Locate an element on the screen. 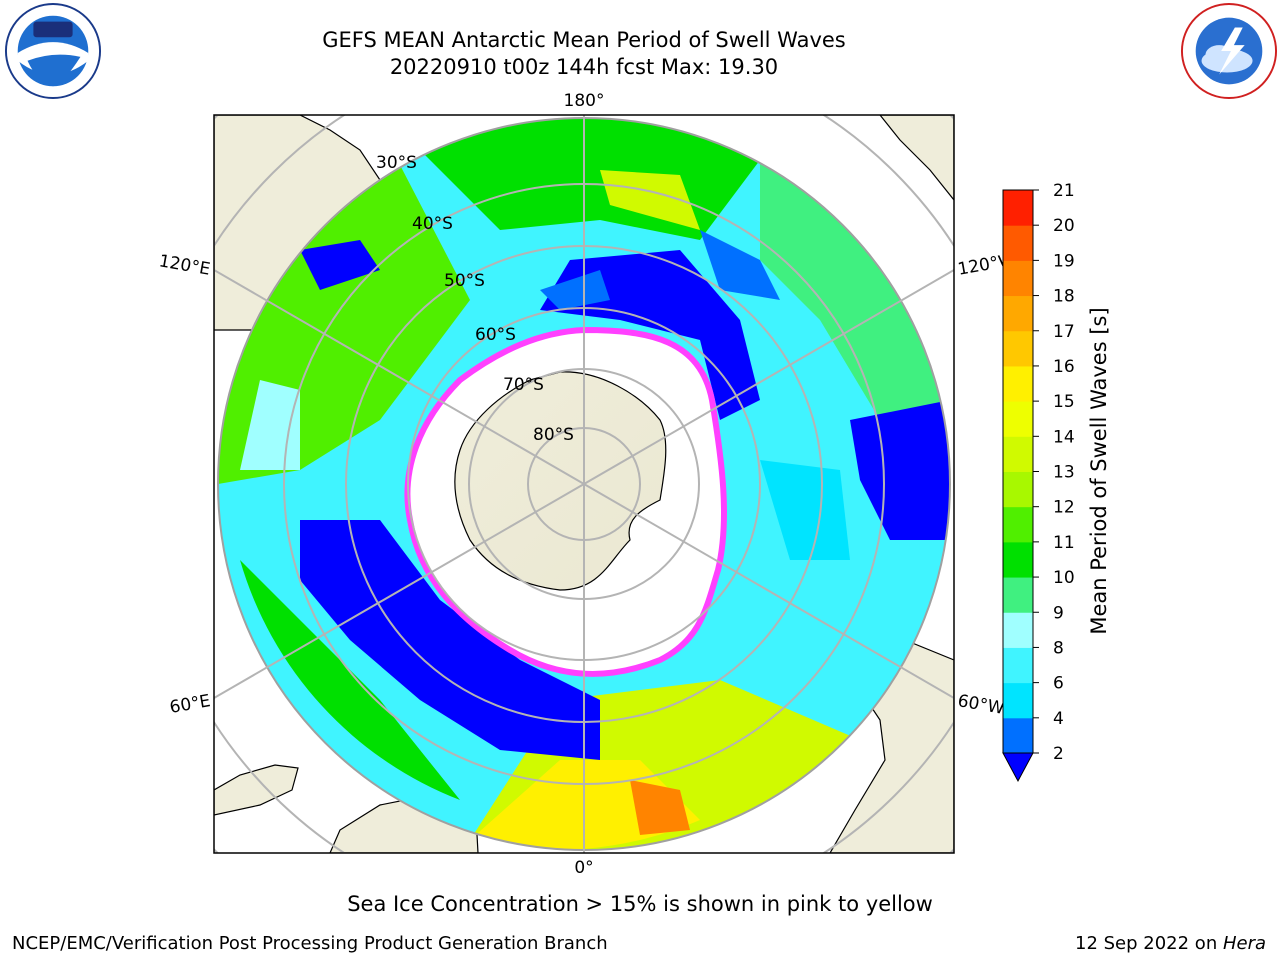 The height and width of the screenshot is (960, 1280). run-date: 12 Sep 2022 on Hera is located at coordinates (1170, 943).